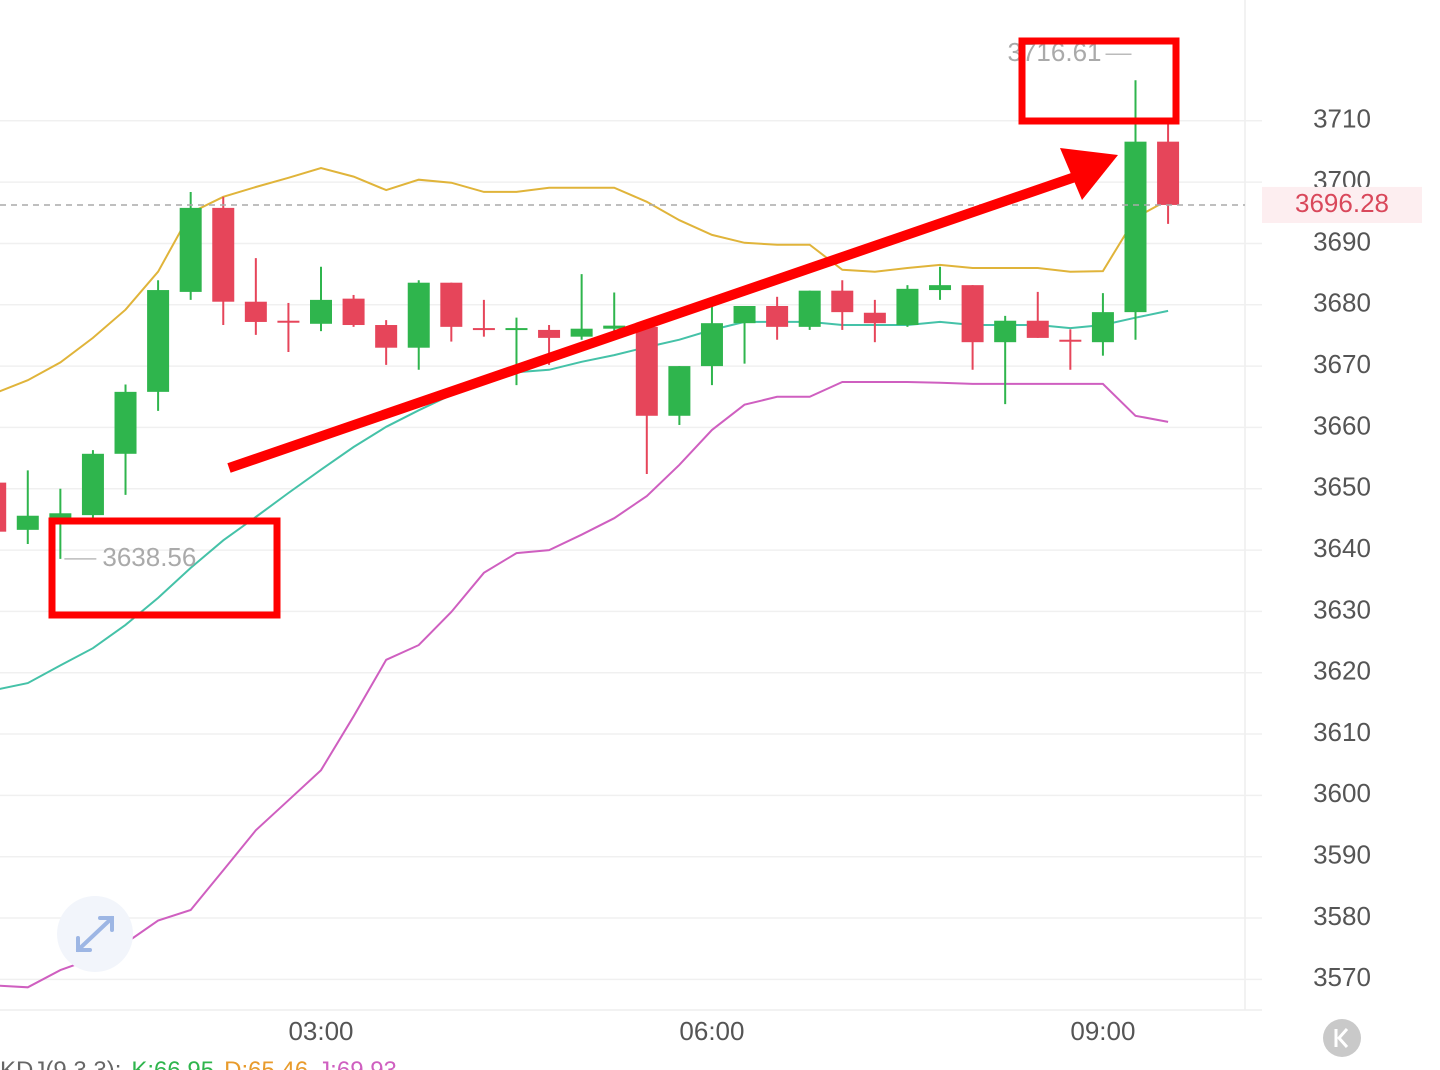 The width and height of the screenshot is (1440, 1070). Describe the element at coordinates (1342, 855) in the screenshot. I see `y-tick-label: 3590` at that location.